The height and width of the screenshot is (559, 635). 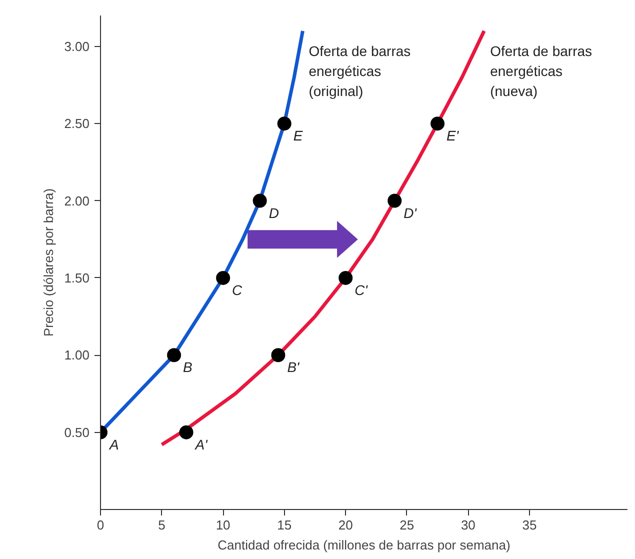 What do you see at coordinates (364, 545) in the screenshot?
I see `x-axis-title: Cantidad ofrecida (millones de barras por semana)` at bounding box center [364, 545].